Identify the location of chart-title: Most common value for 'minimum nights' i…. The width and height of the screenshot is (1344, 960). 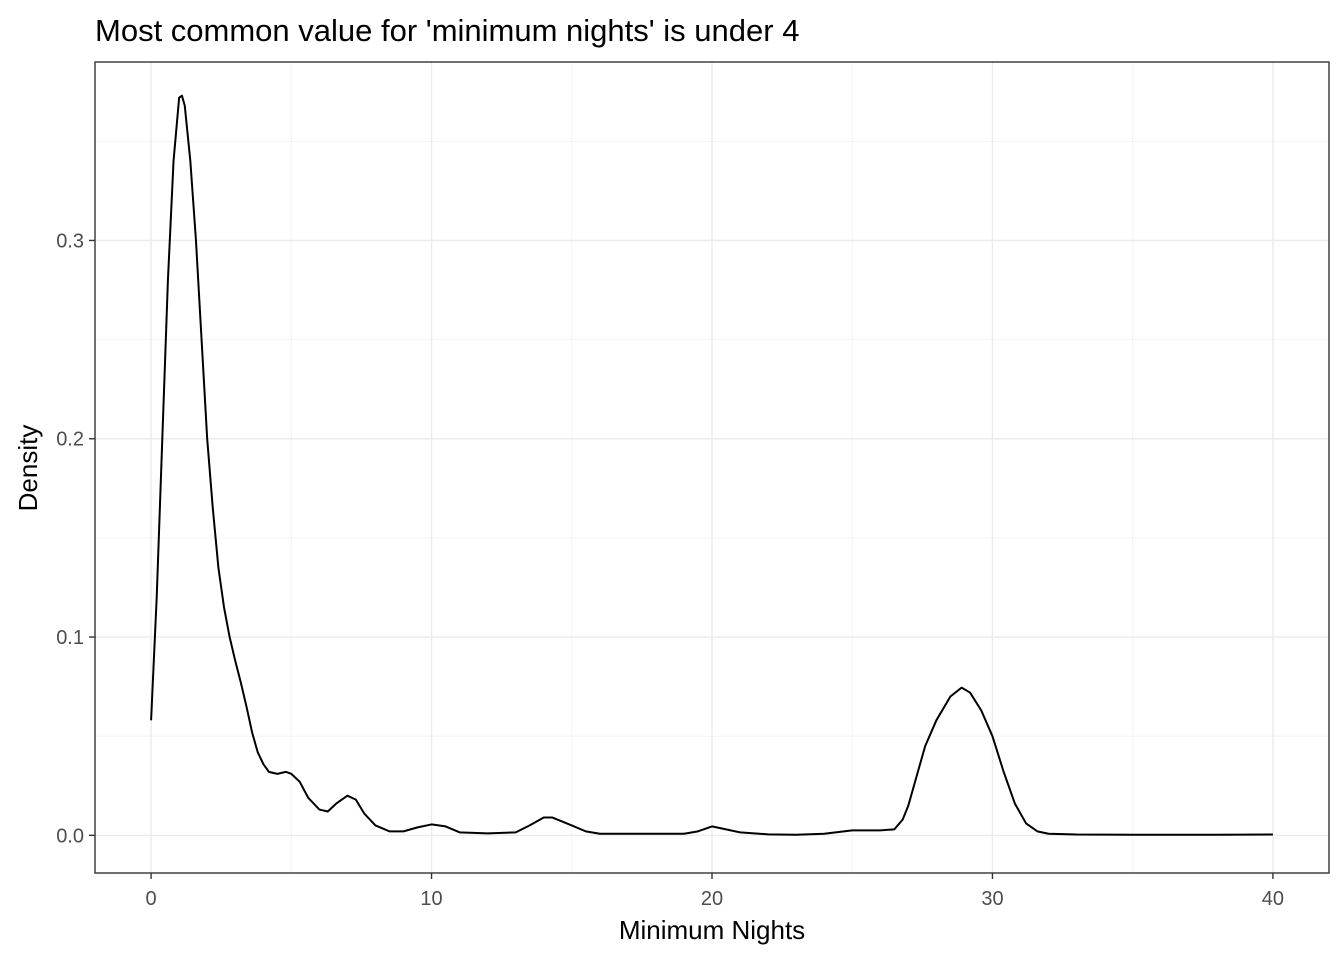
(447, 30).